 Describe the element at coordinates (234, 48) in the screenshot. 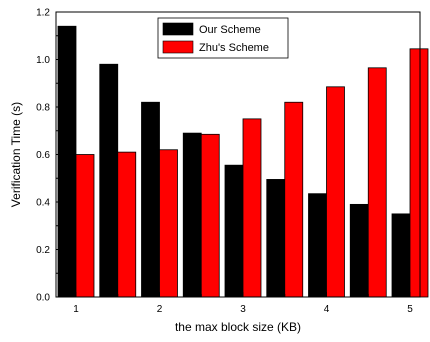

I see `legend-entry: Zhu's Scheme` at that location.